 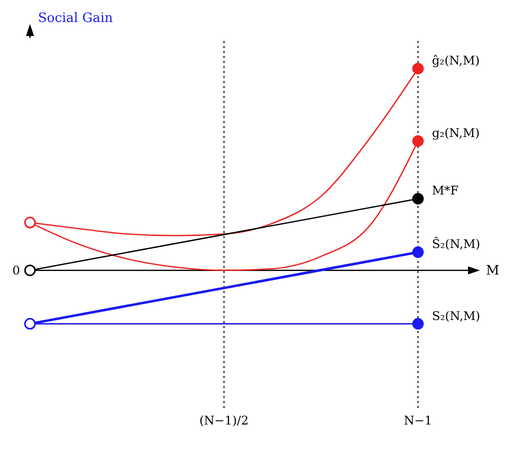 I want to click on series-label: ĝ₂(N,M), so click(x=456, y=61).